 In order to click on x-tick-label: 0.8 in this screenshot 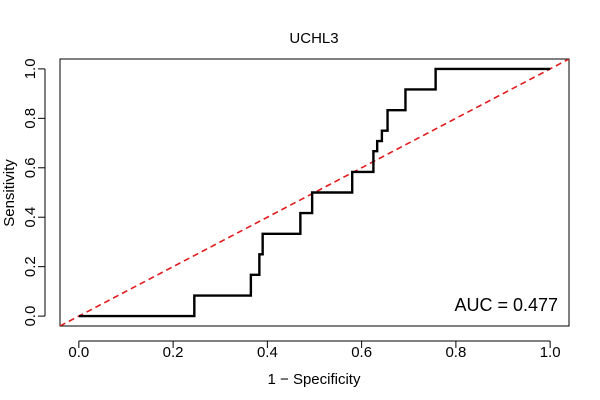, I will do `click(455, 352)`.